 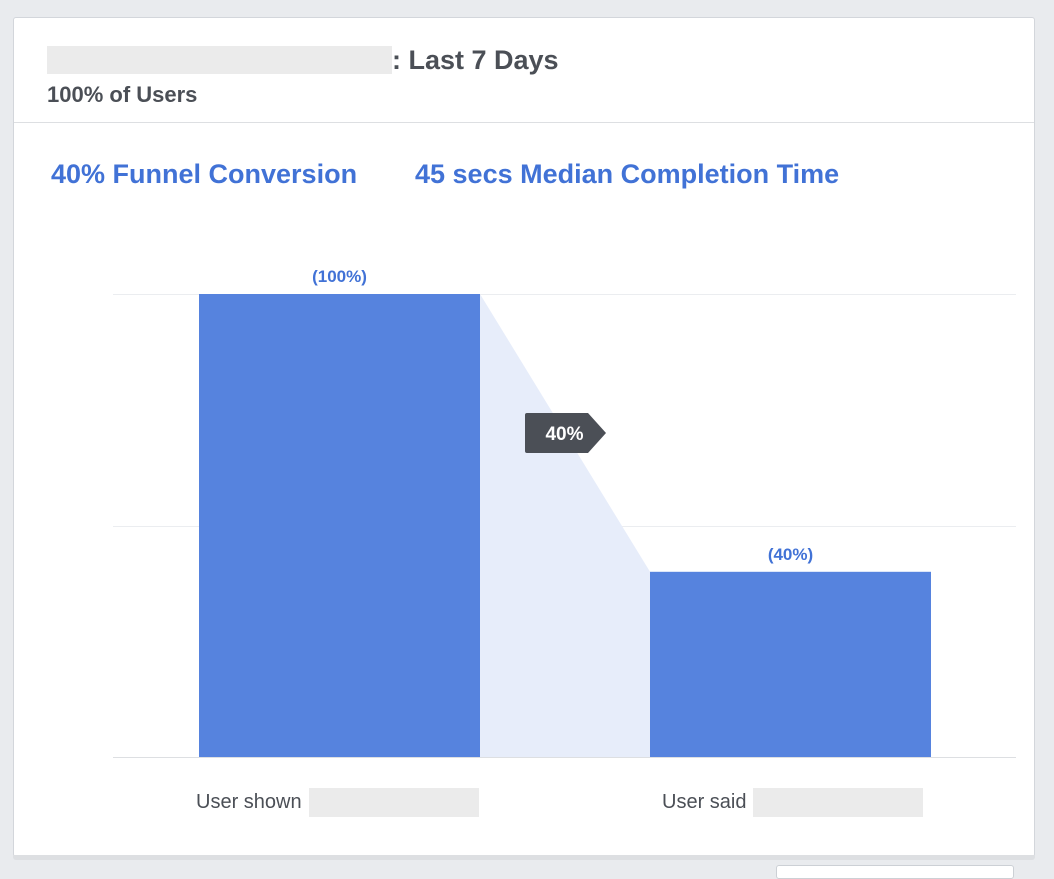 I want to click on x-label-step-1-text: User shown, so click(x=249, y=801).